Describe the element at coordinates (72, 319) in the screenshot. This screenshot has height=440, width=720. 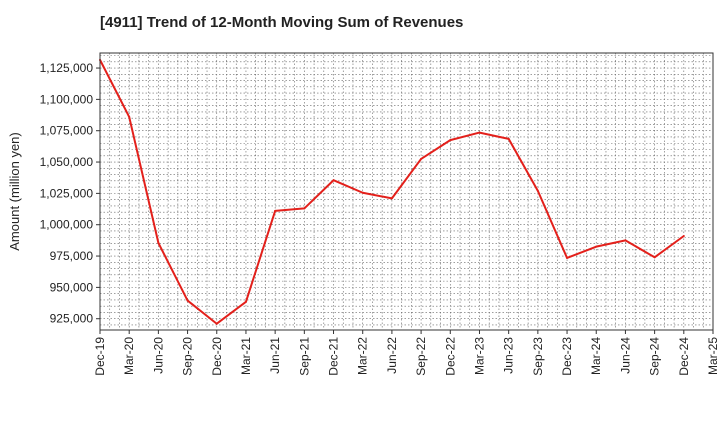
I see `y-tick-label: 925,000` at that location.